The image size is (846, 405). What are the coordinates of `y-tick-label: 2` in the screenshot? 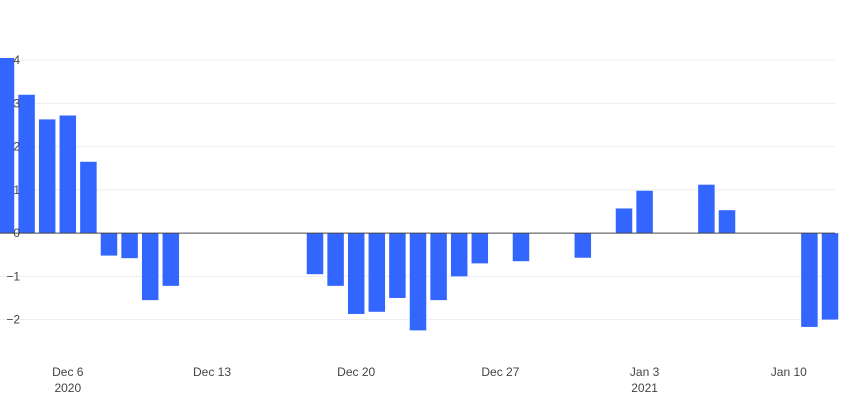 It's located at (16, 147).